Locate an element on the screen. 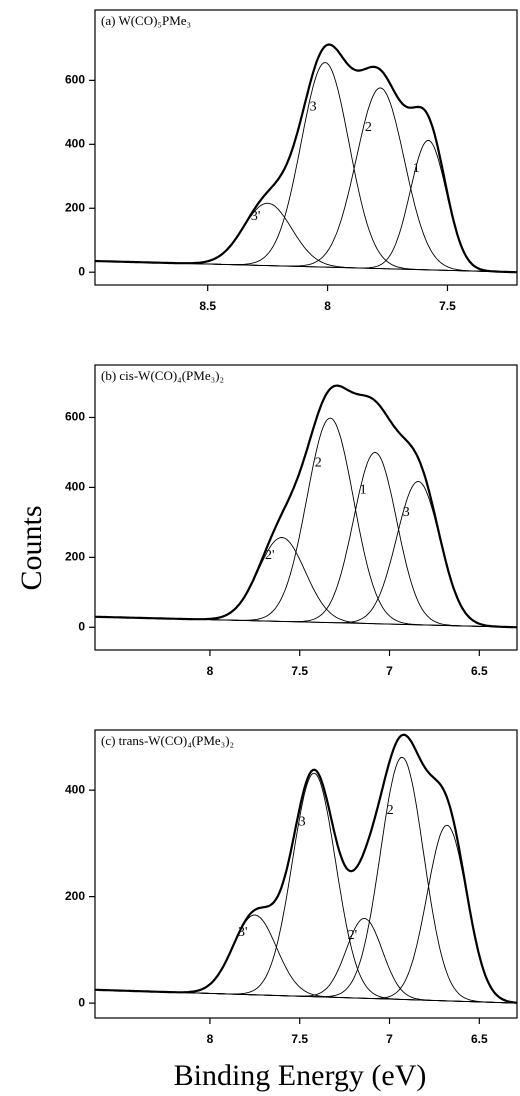 Image resolution: width=520 pixels, height=1096 pixels. panel-title: (b) cis-W(CO)₄(PMe₃)₂ is located at coordinates (162, 375).